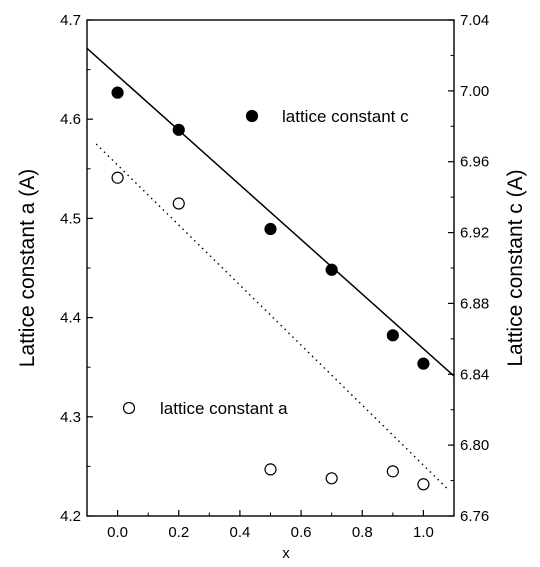  What do you see at coordinates (70, 318) in the screenshot?
I see `y-left-tick-label: 4.4` at bounding box center [70, 318].